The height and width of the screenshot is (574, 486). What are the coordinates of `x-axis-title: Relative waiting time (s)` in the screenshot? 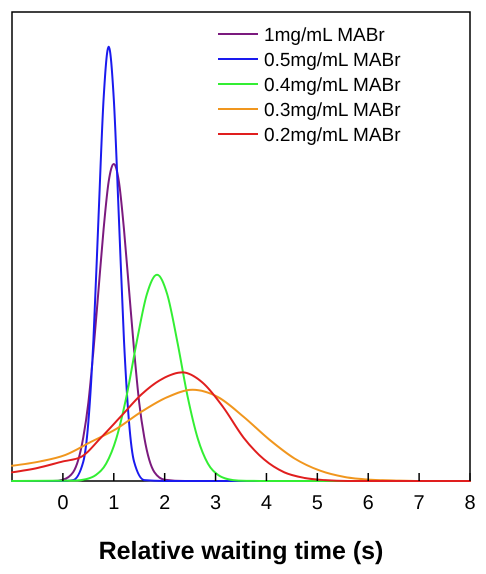 It's located at (241, 551).